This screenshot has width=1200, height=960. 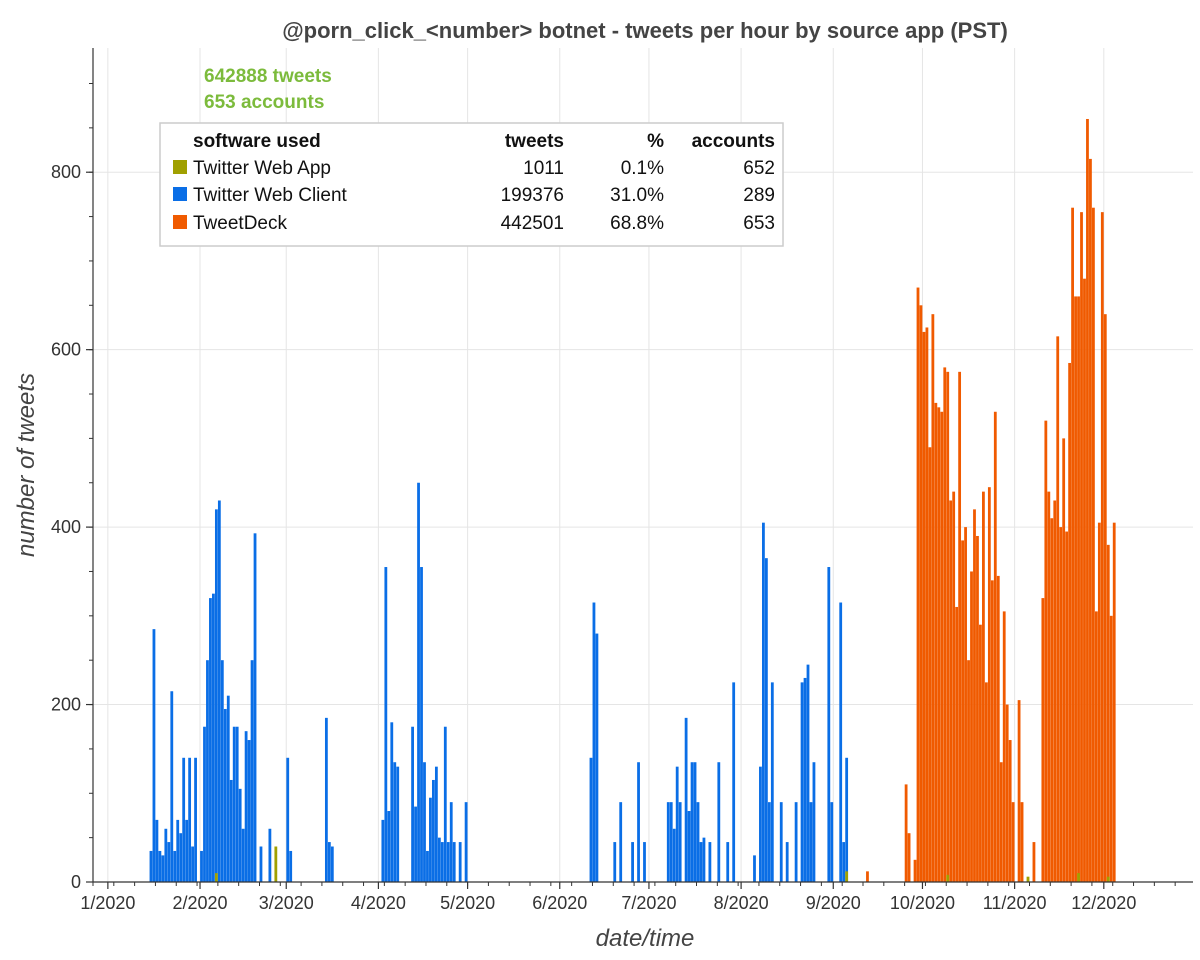 What do you see at coordinates (240, 223) in the screenshot?
I see `legend-name-tweetdeck: TweetDeck` at bounding box center [240, 223].